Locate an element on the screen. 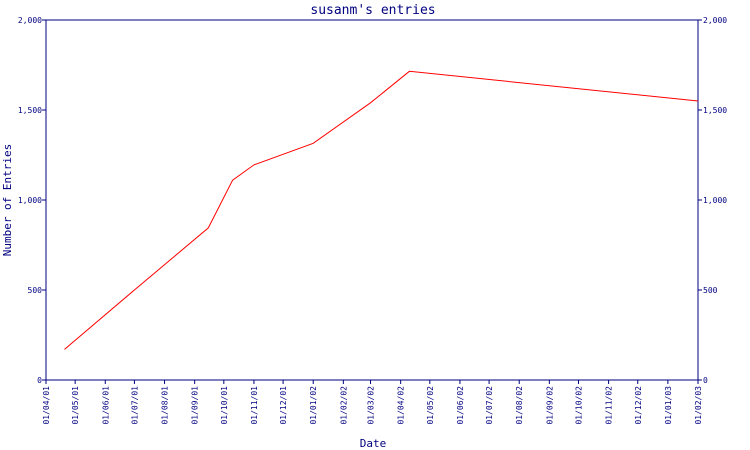 This screenshot has height=450, width=750. x-tick-label: 01/02/02 is located at coordinates (343, 405).